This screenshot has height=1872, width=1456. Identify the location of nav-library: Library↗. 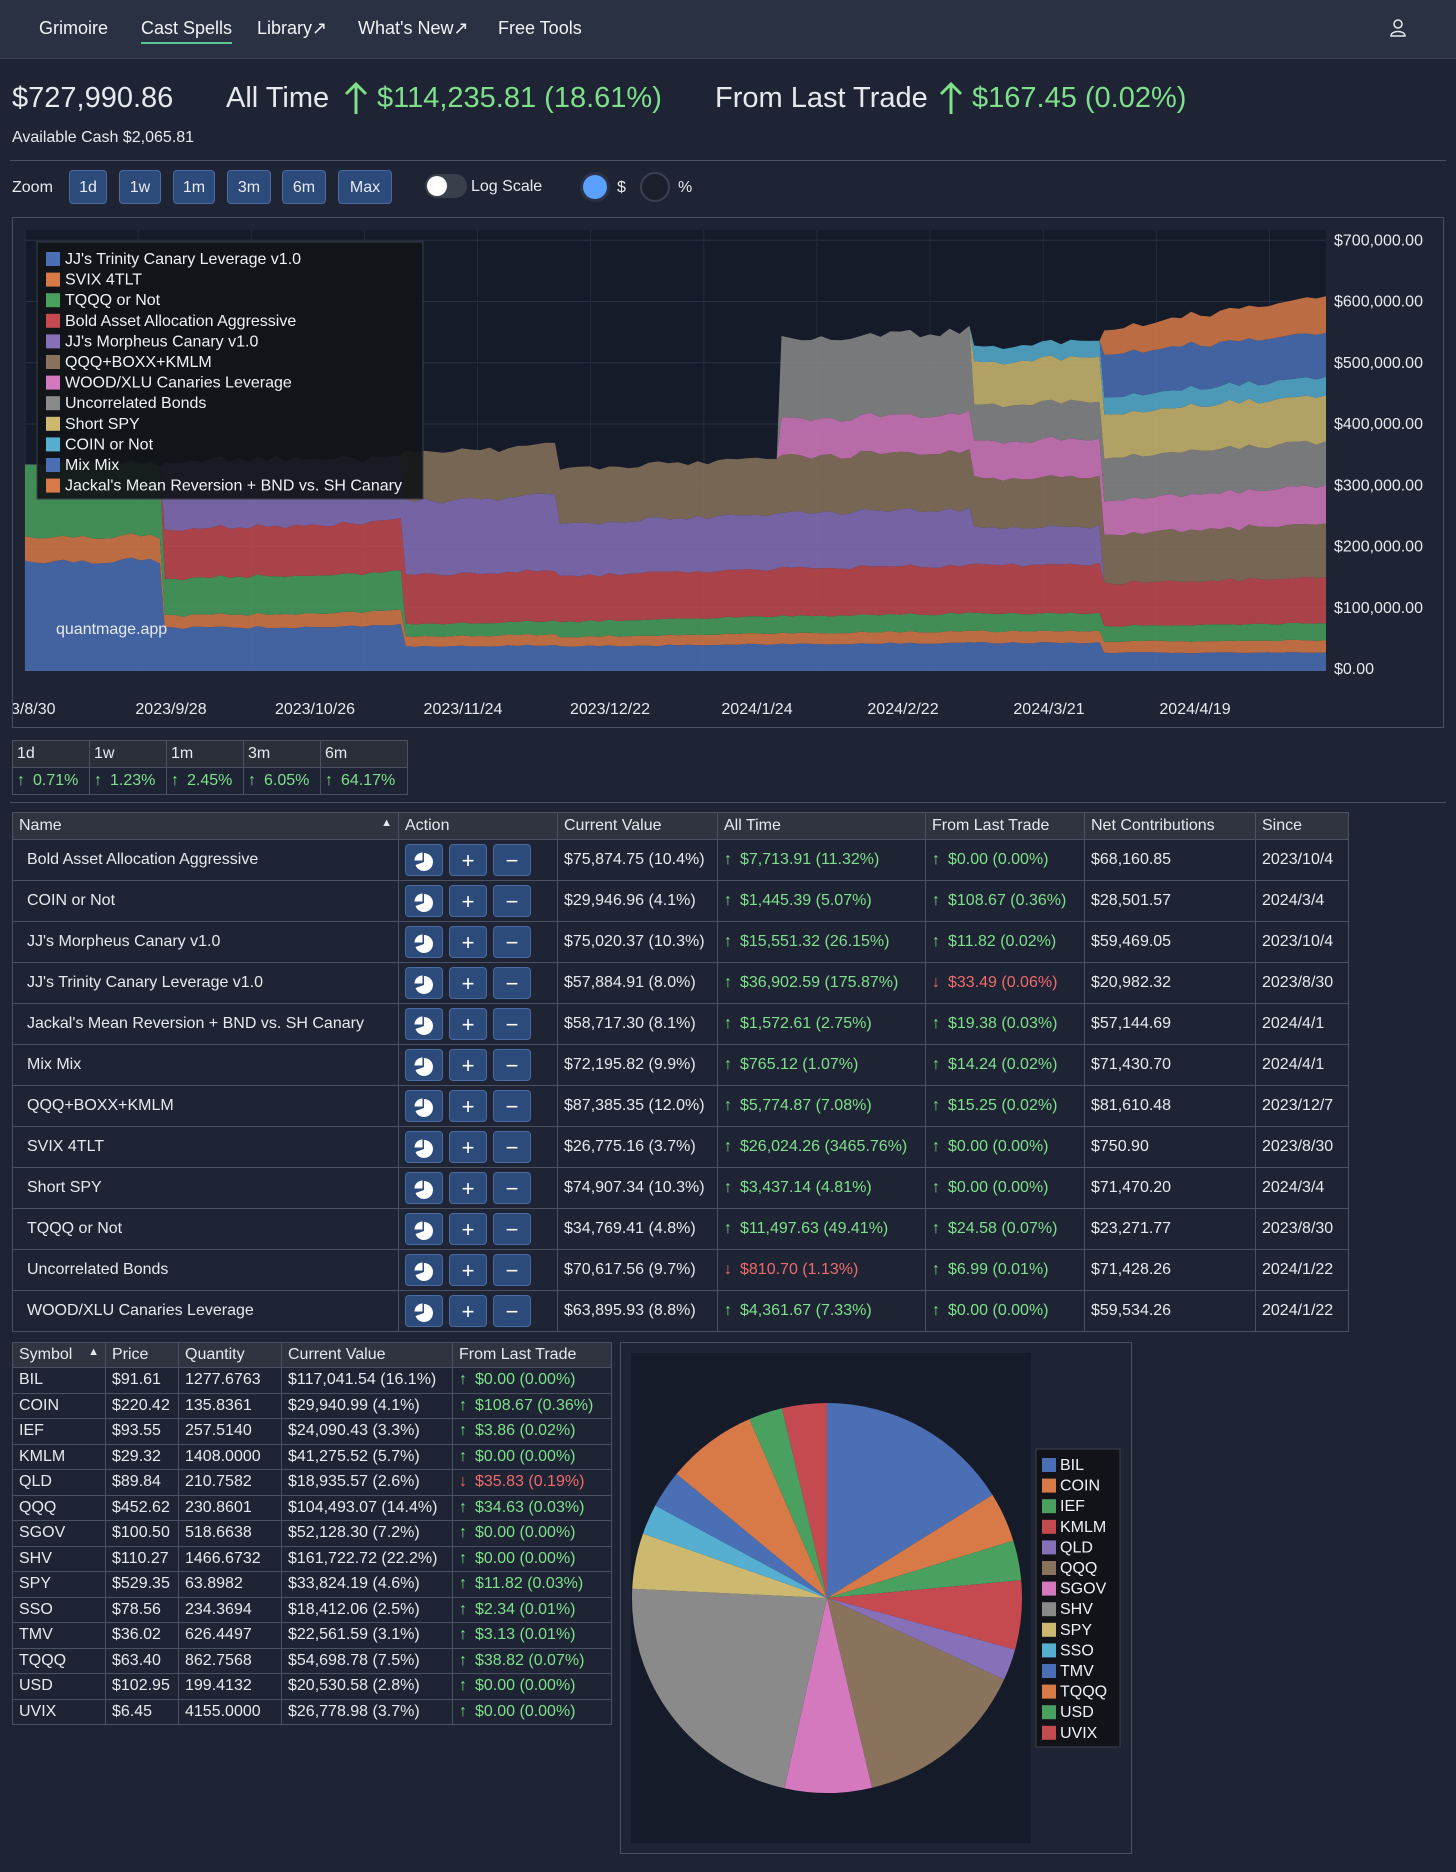
(292, 28).